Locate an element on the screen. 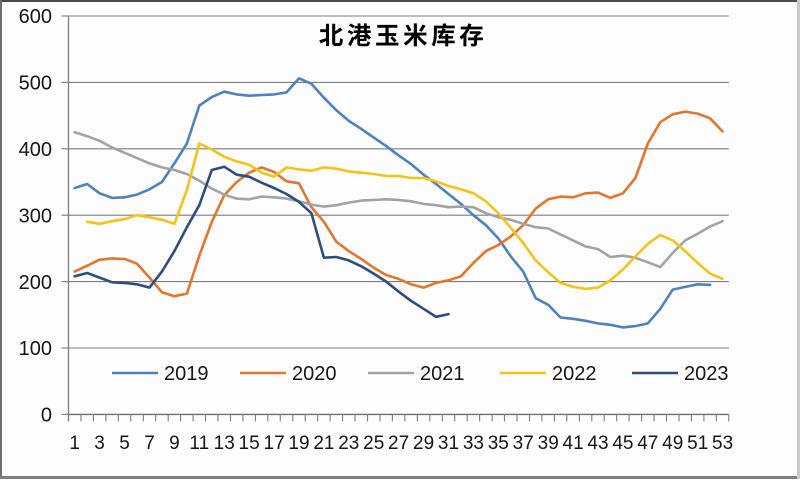  svg-text: 500 is located at coordinates (35, 84).